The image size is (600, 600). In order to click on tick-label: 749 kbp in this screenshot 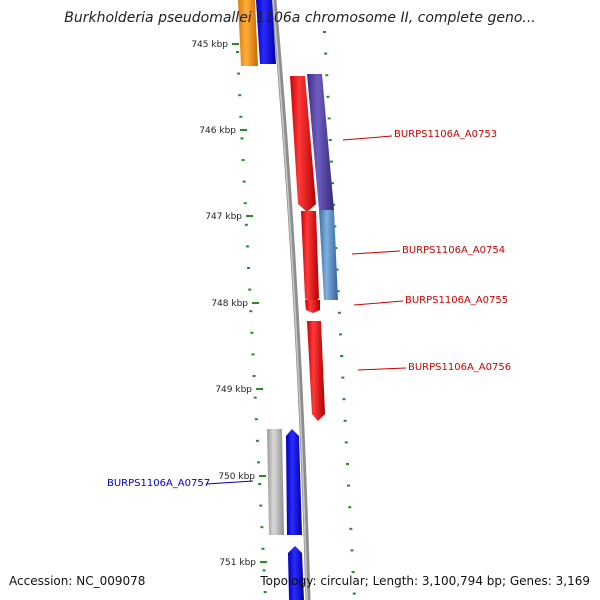, I will do `click(233, 390)`.